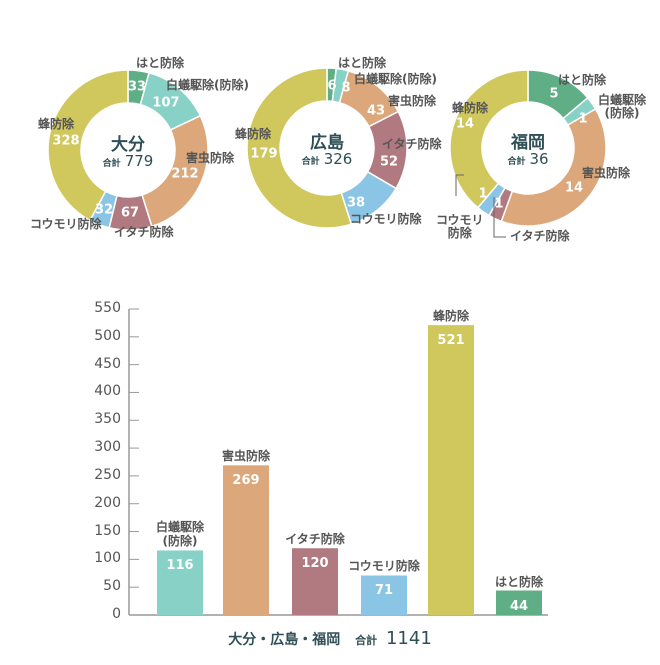  I want to click on y-tick-label: 250, so click(107, 474).